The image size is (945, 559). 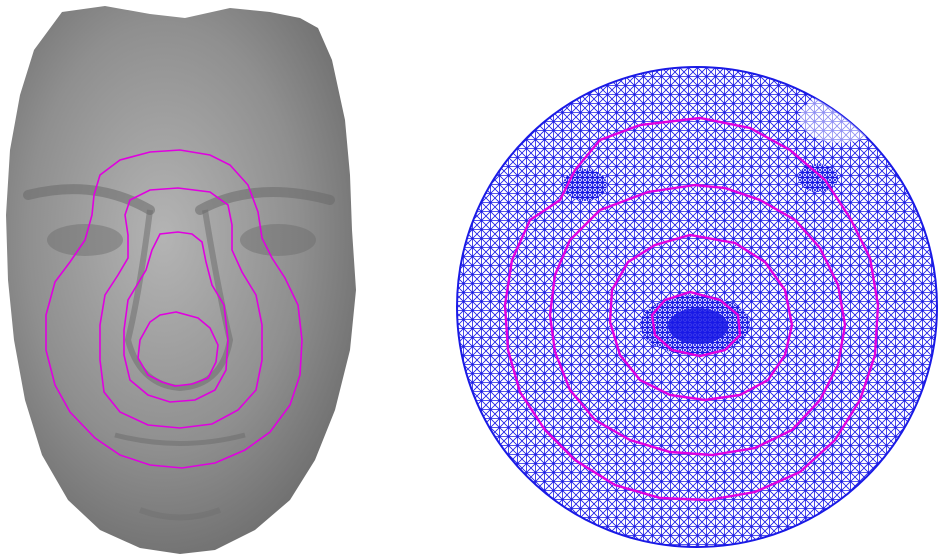 I want to click on mouth-line, so click(x=180, y=439).